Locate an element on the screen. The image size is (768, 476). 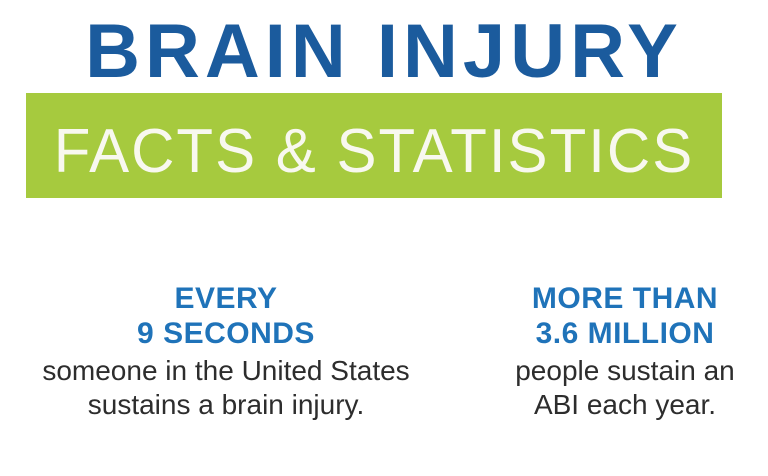
stat-body-line2: ABI each year. is located at coordinates (625, 404).